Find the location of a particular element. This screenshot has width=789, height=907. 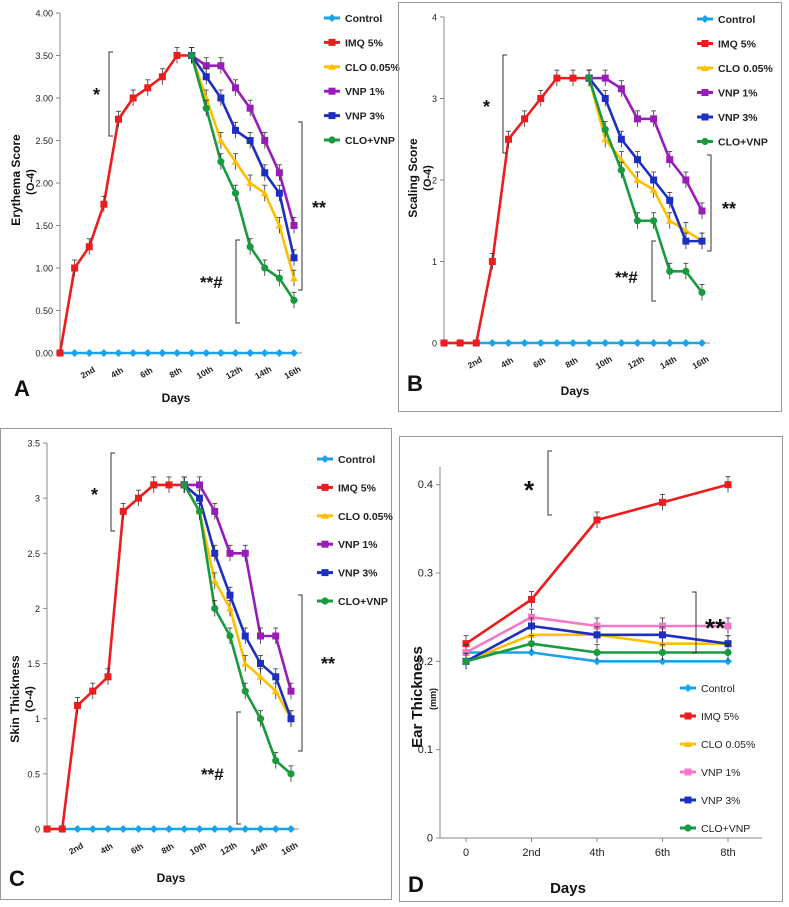

y-tick-label: 3 is located at coordinates (37, 499).